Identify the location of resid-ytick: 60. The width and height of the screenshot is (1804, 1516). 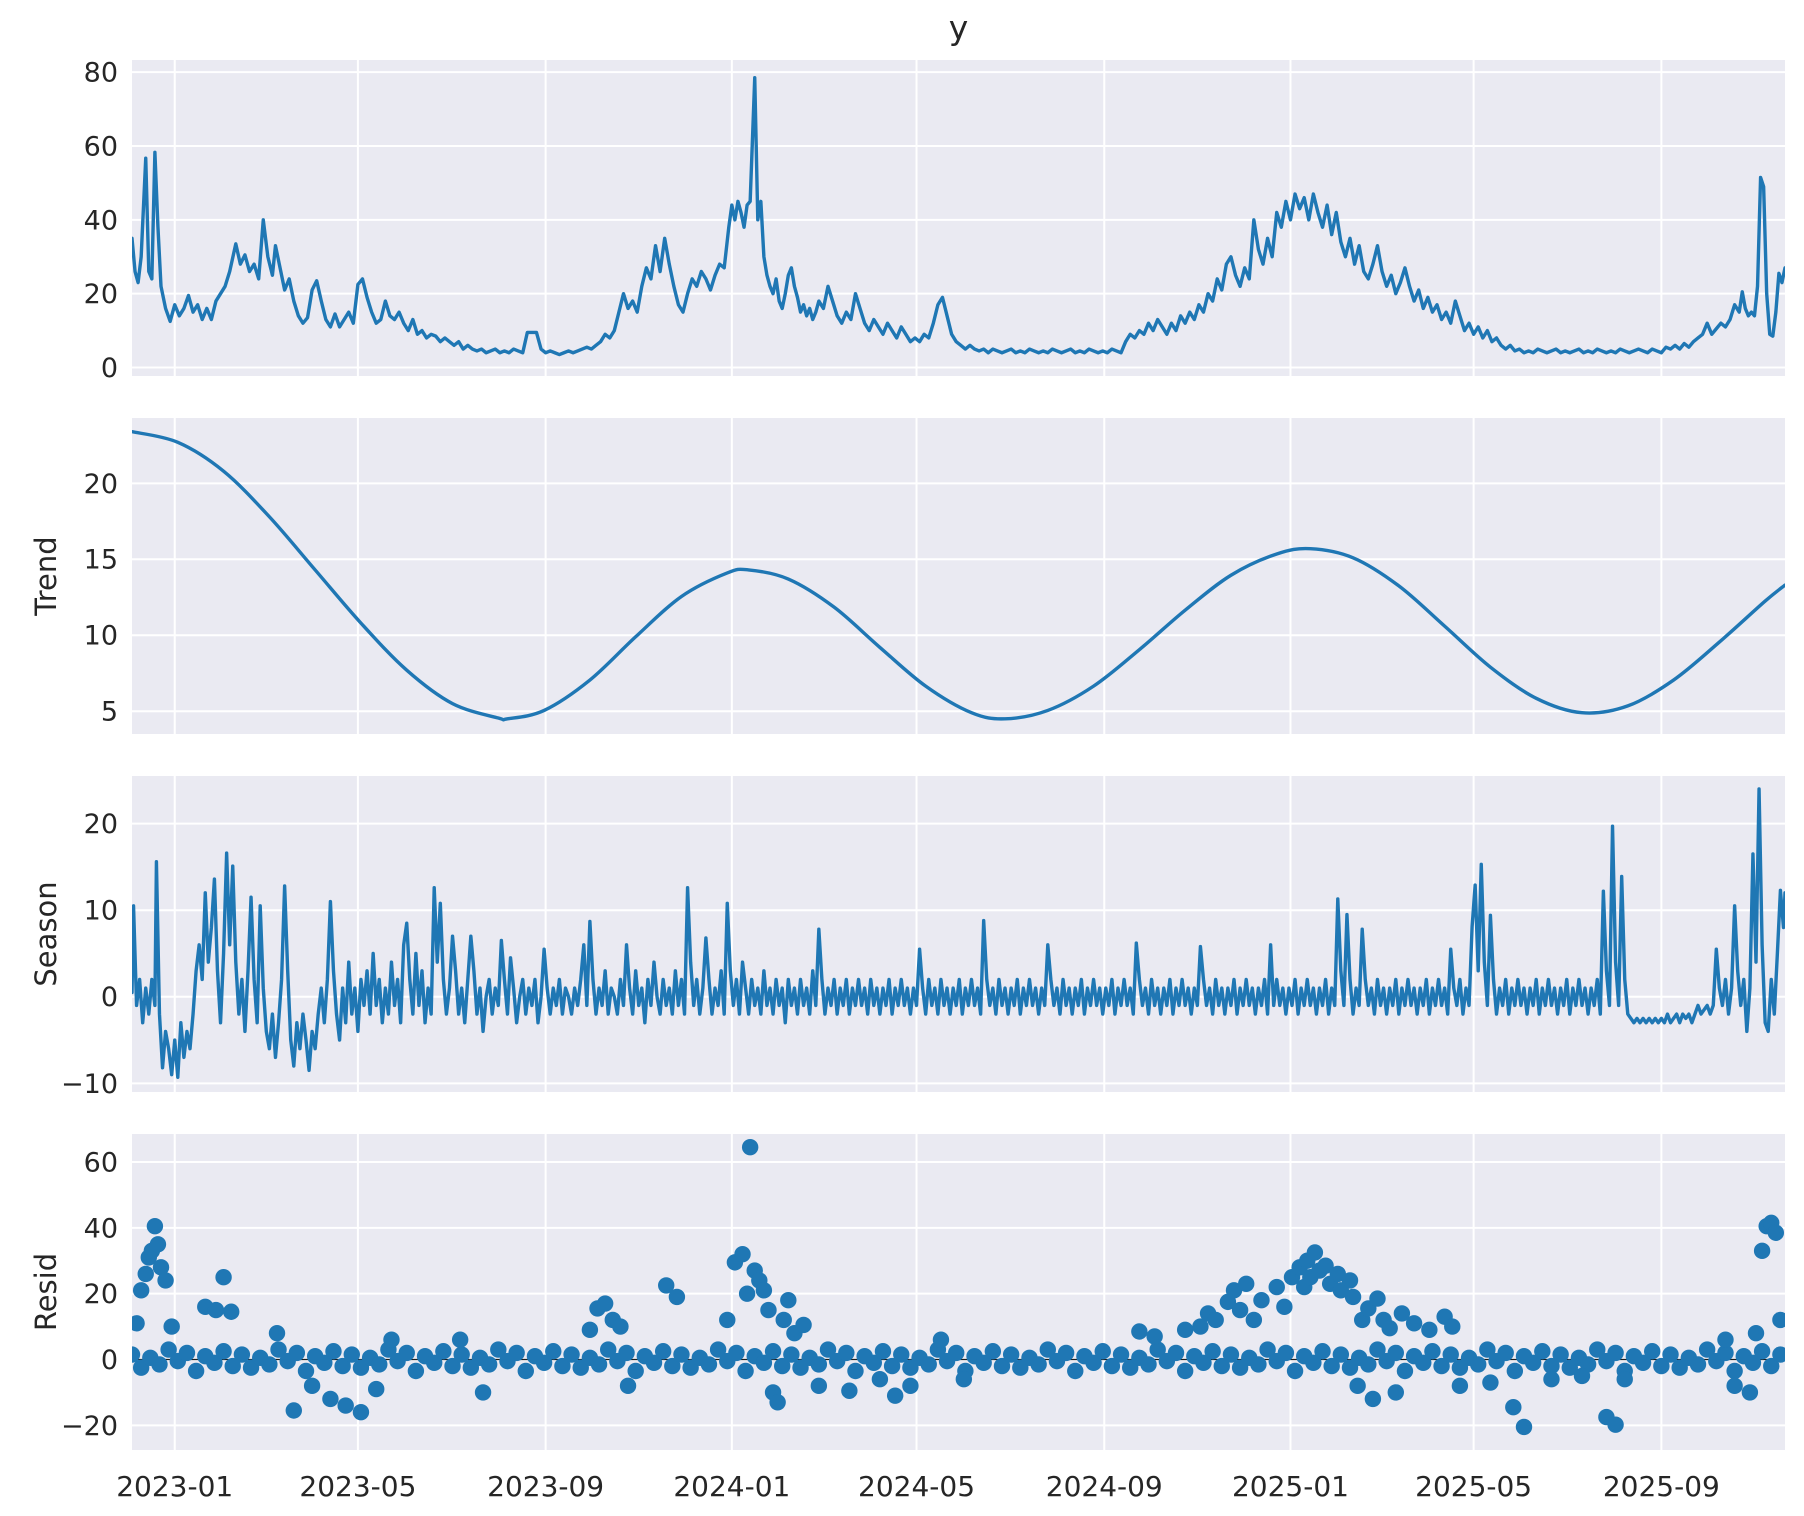
(101, 1162).